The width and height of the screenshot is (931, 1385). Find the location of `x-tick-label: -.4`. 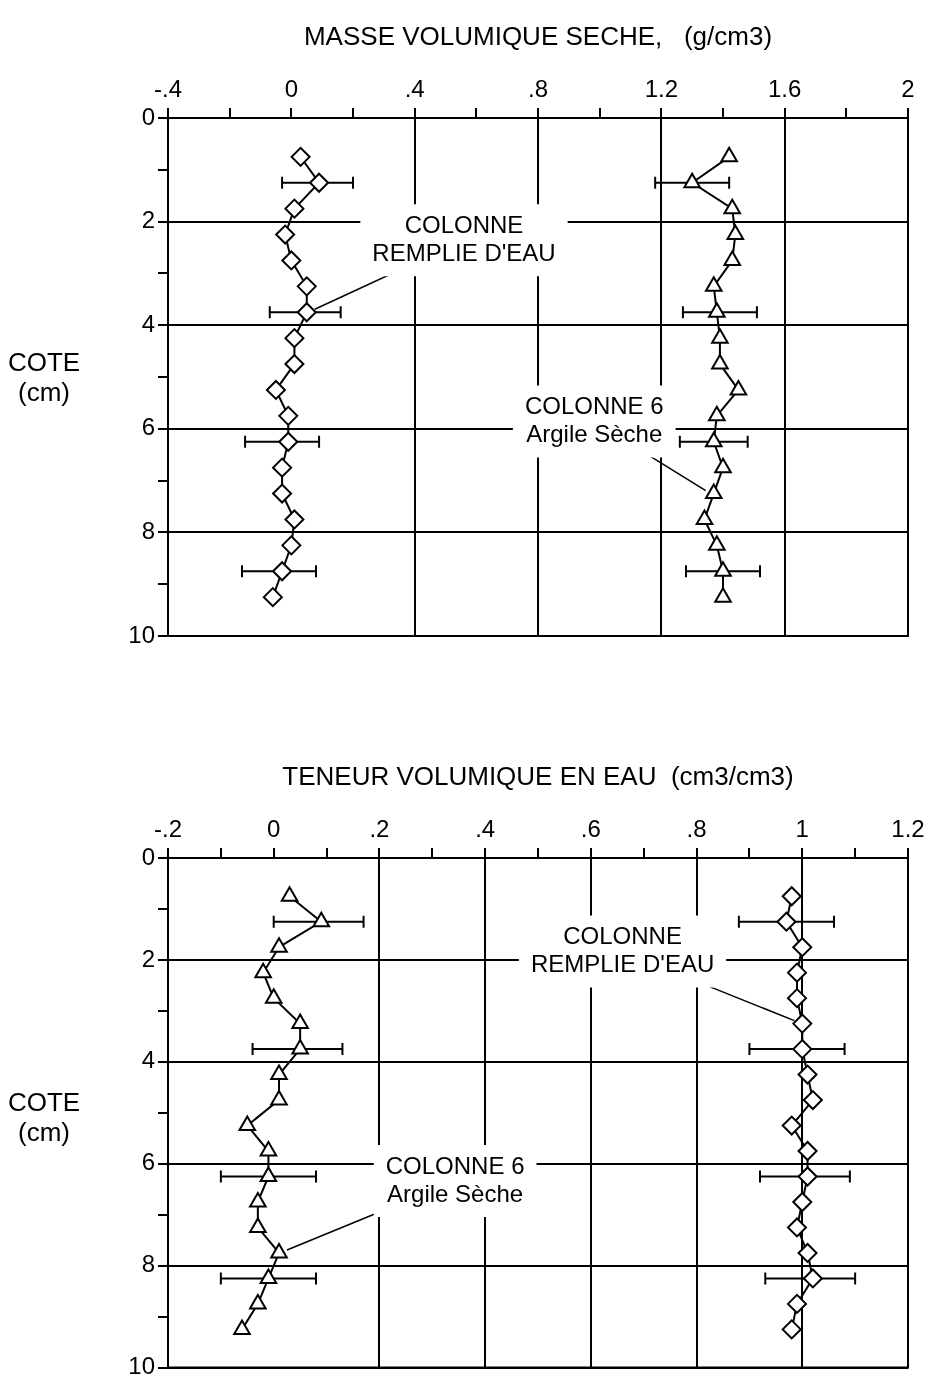

x-tick-label: -.4 is located at coordinates (168, 89).